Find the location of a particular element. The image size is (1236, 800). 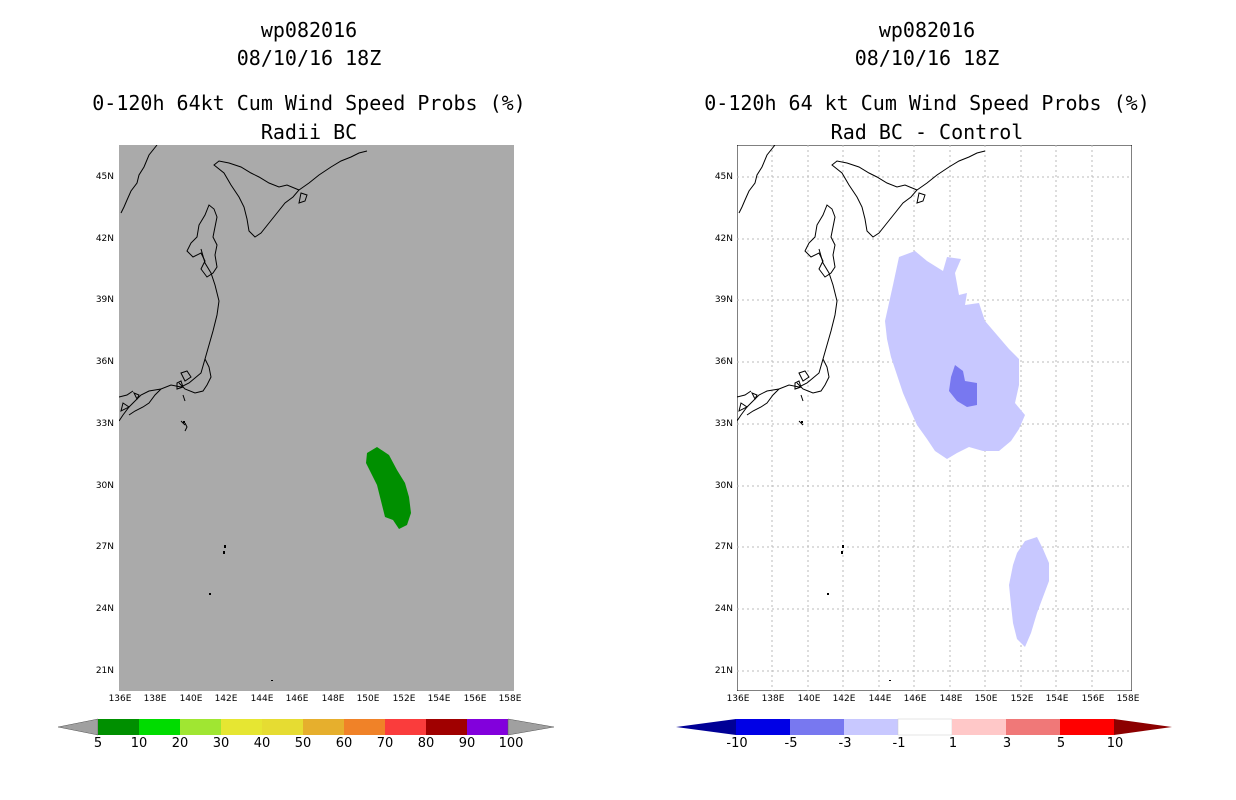

colorbar-label: 60 is located at coordinates (344, 743).